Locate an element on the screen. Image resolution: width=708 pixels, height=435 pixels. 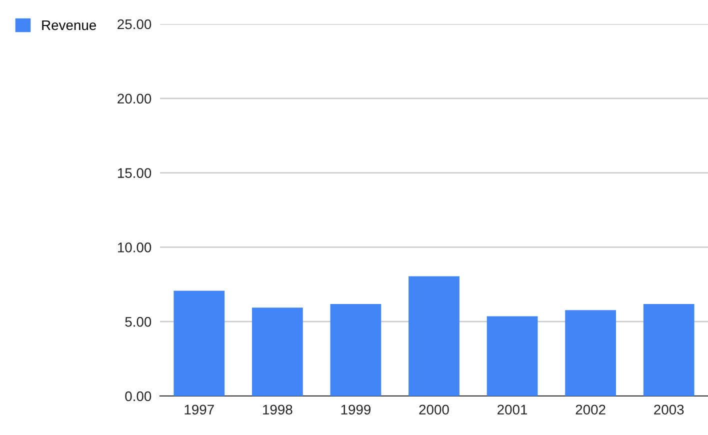
x-tick-label: 2003 is located at coordinates (669, 409).